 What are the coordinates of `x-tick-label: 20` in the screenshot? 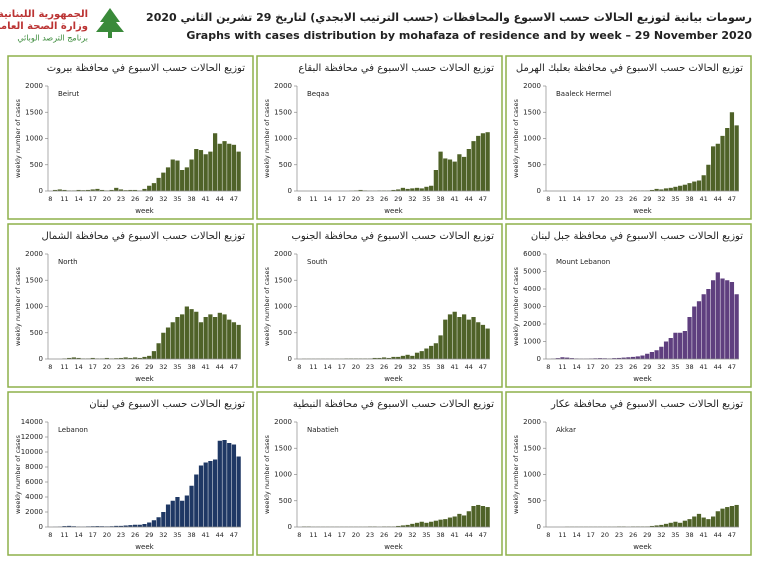 It's located at (107, 535).